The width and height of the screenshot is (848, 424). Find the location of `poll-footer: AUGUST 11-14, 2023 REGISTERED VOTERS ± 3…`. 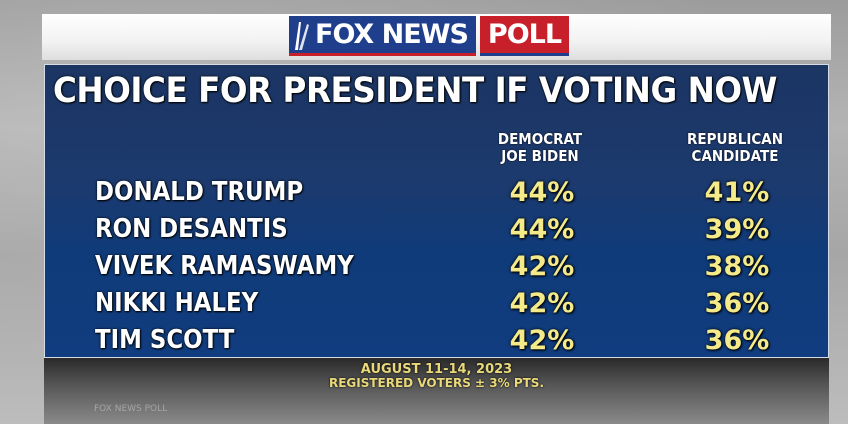

poll-footer: AUGUST 11-14, 2023 REGISTERED VOTERS ± 3… is located at coordinates (436, 391).